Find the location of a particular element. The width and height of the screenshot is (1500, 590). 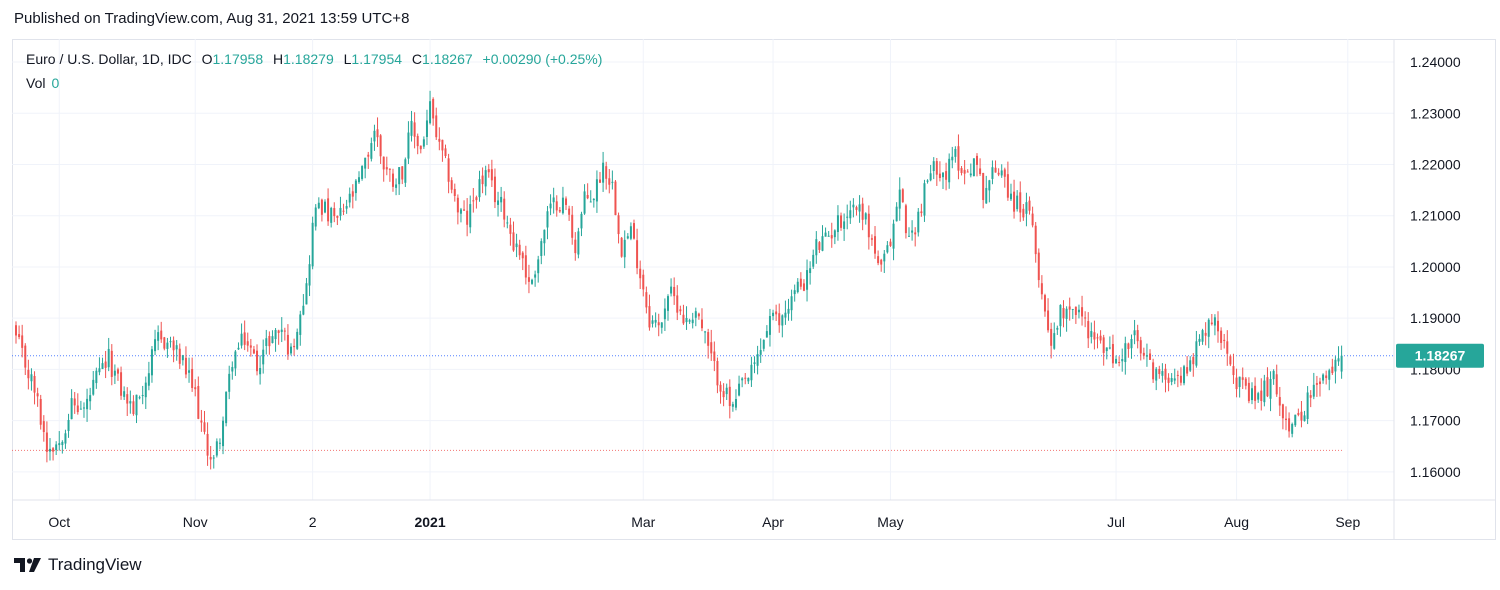

tradingview-logo: TradingView is located at coordinates (78, 565).